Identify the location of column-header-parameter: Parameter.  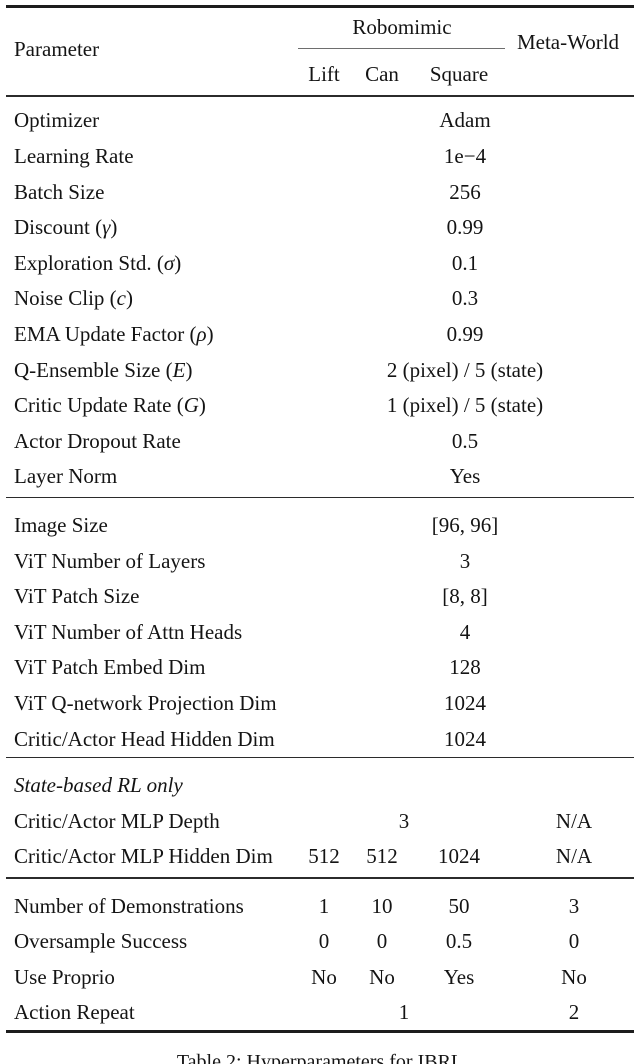
(57, 49).